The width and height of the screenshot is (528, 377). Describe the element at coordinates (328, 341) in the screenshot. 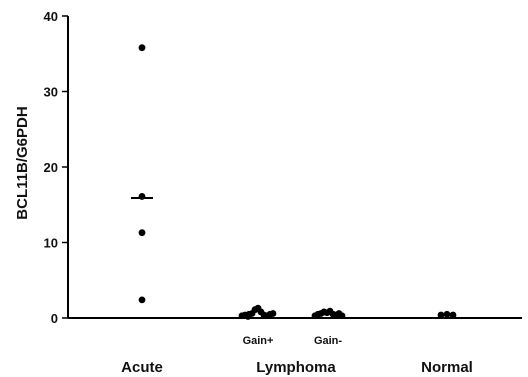

I see `subgroup-label-gain-minus: Gain-` at that location.